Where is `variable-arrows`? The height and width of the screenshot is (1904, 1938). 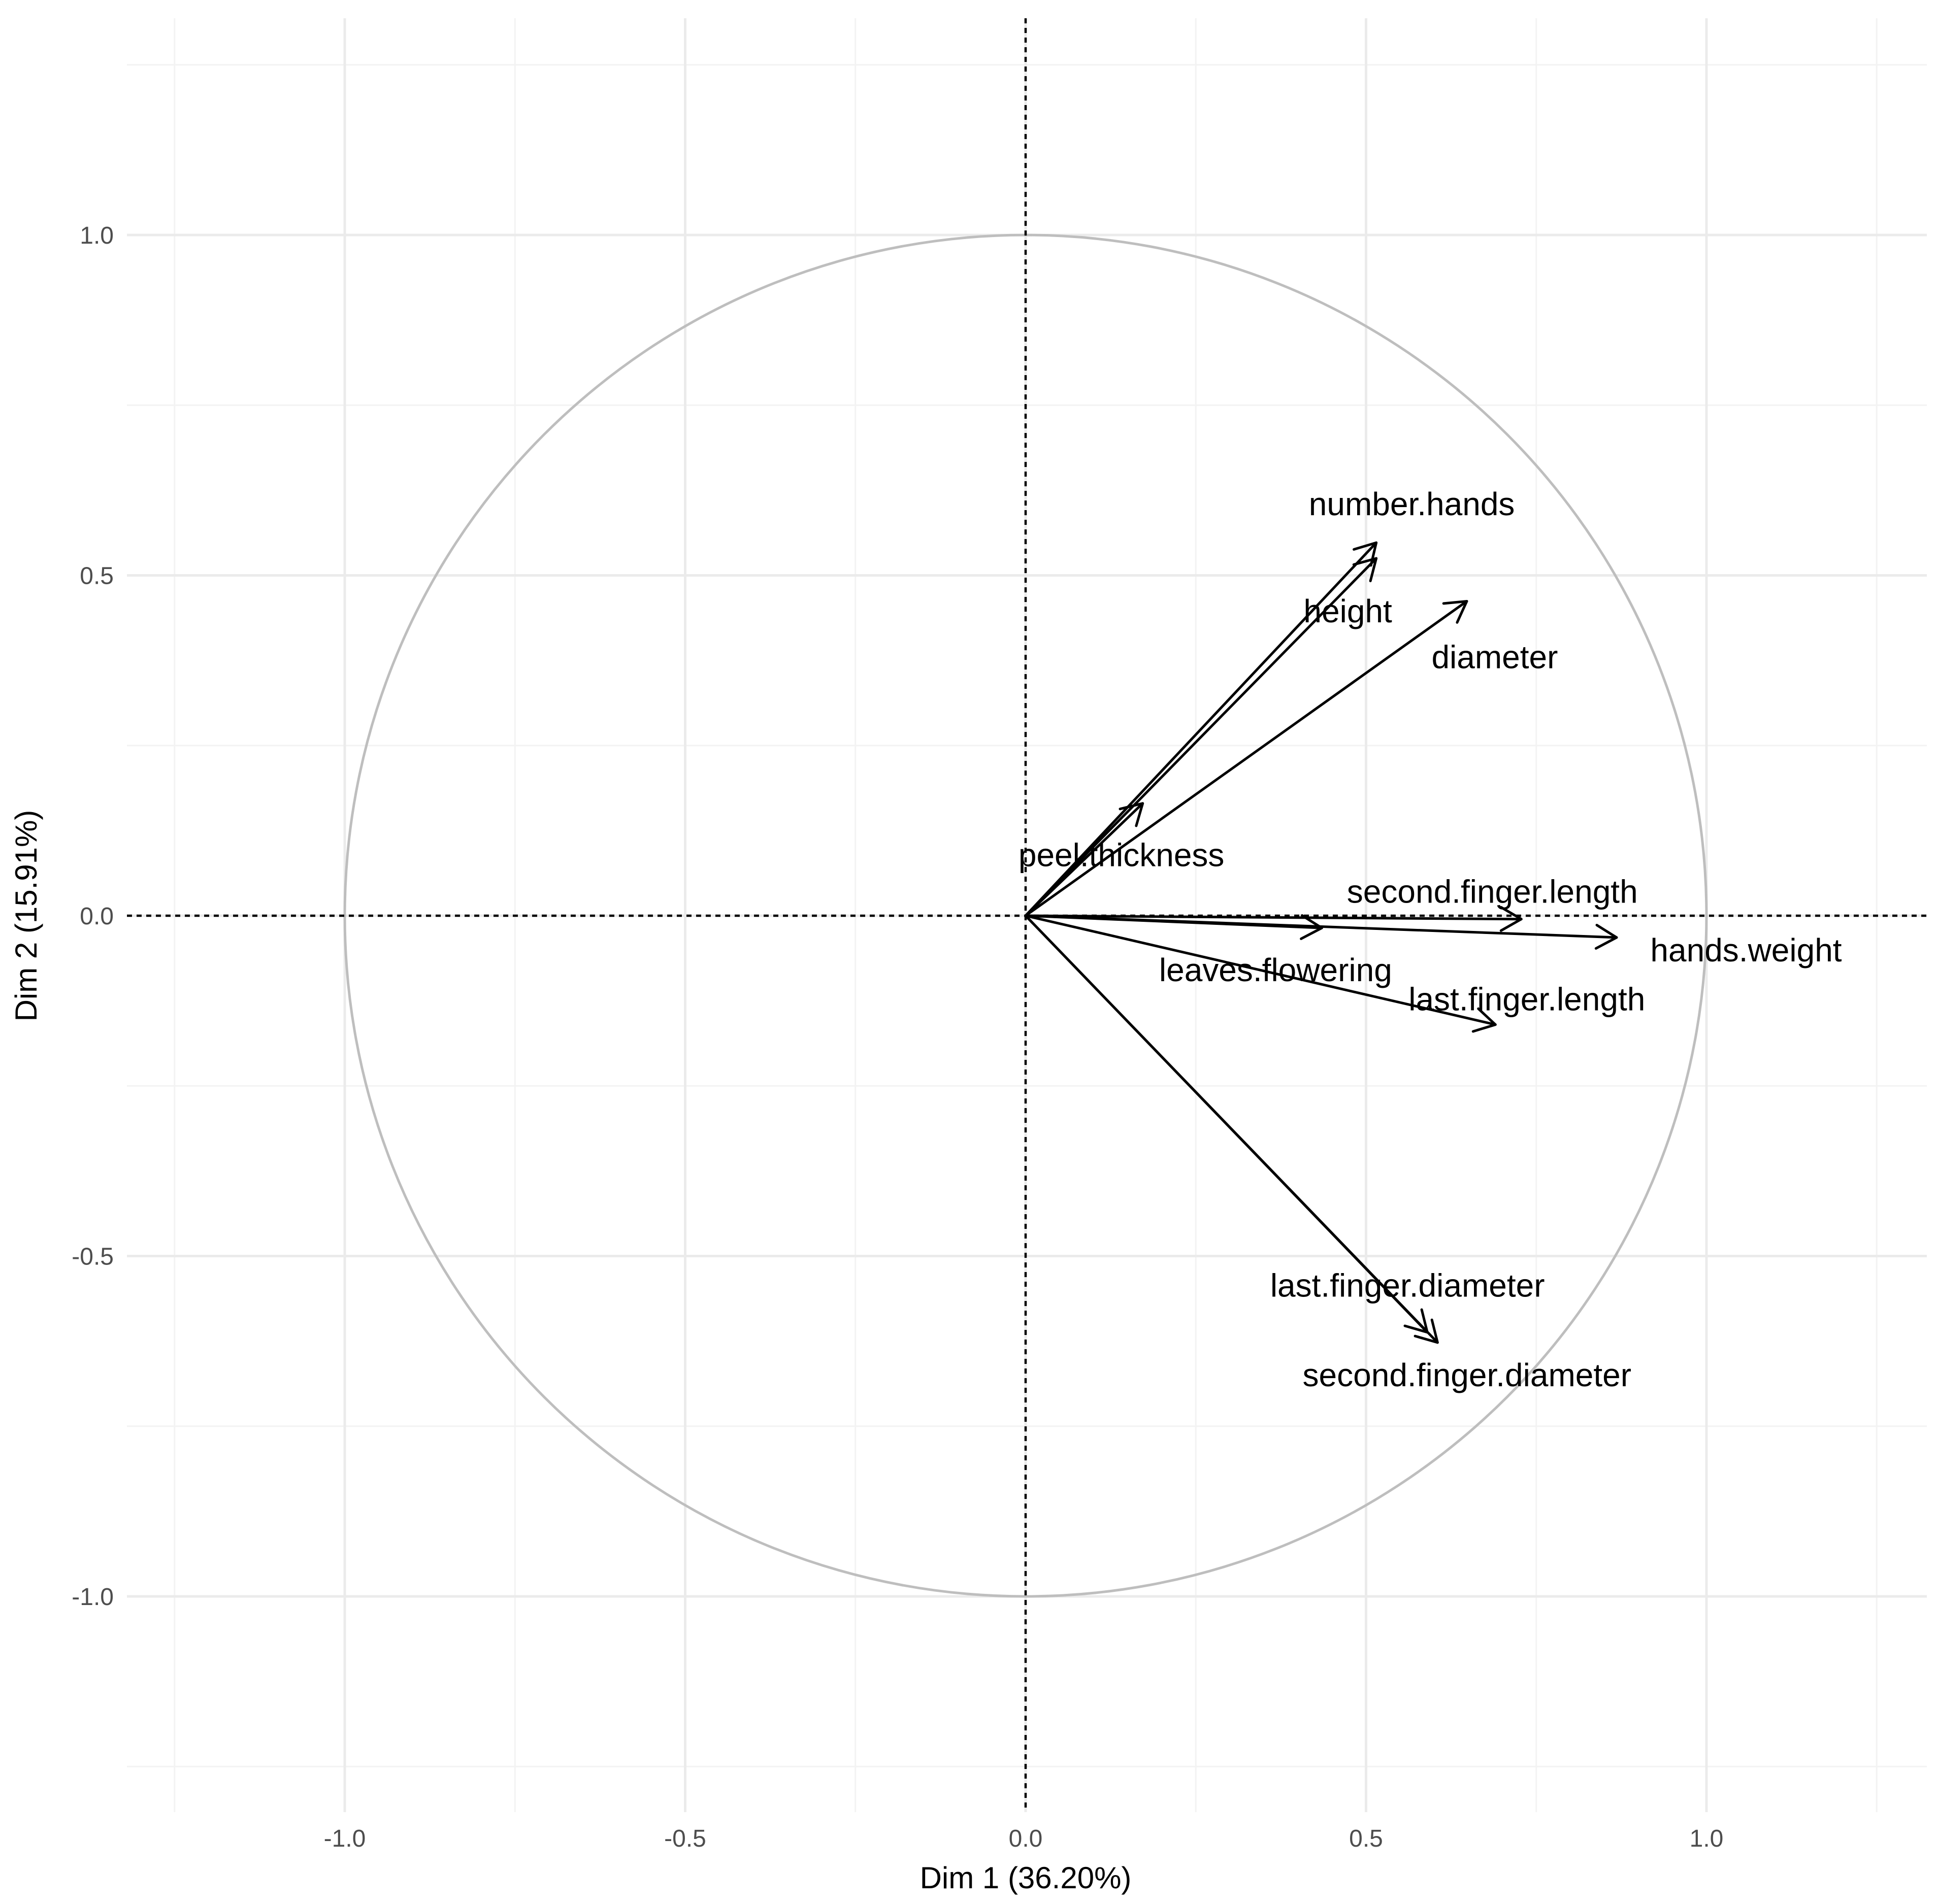 variable-arrows is located at coordinates (1321, 943).